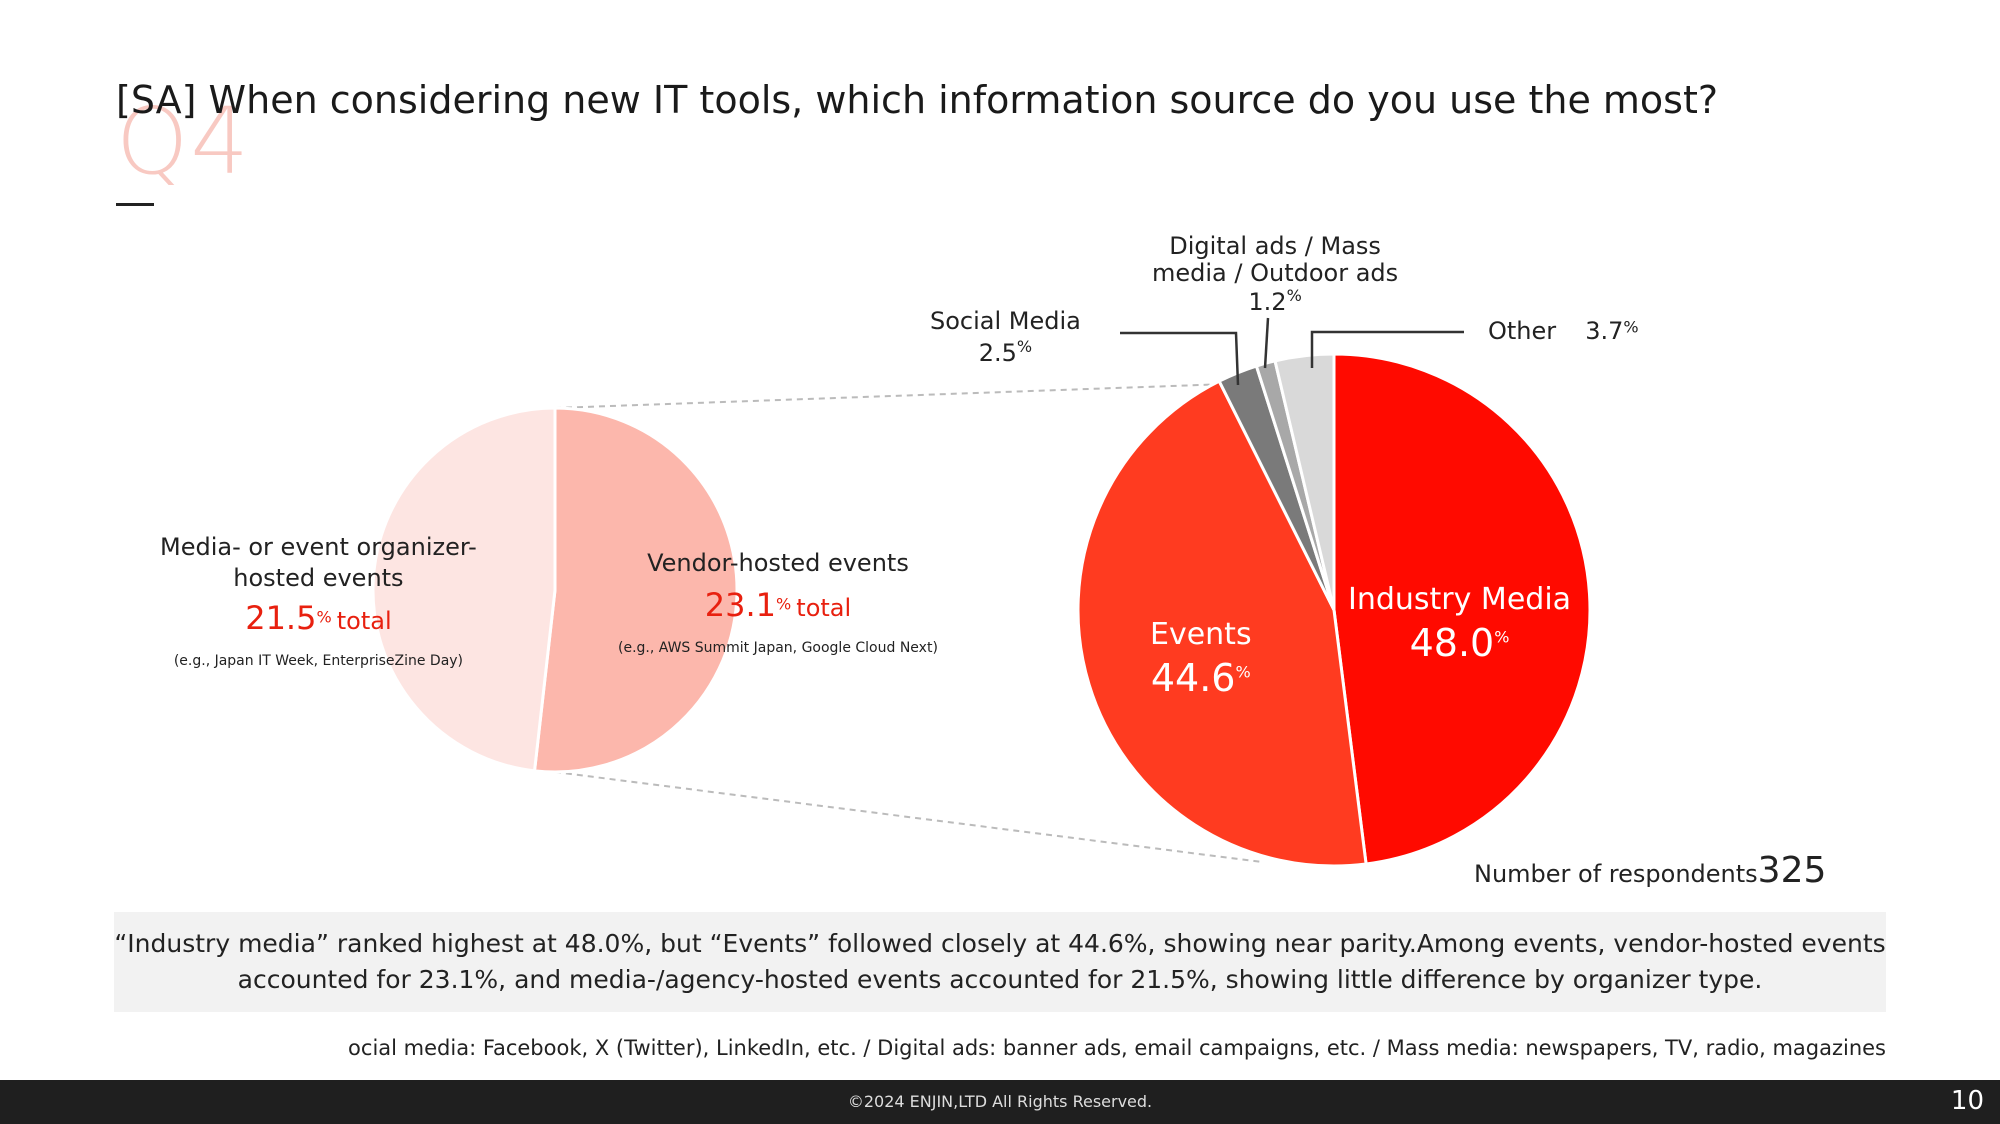 This screenshot has width=2000, height=1124. Describe the element at coordinates (1967, 1101) in the screenshot. I see `page-number: 10` at that location.